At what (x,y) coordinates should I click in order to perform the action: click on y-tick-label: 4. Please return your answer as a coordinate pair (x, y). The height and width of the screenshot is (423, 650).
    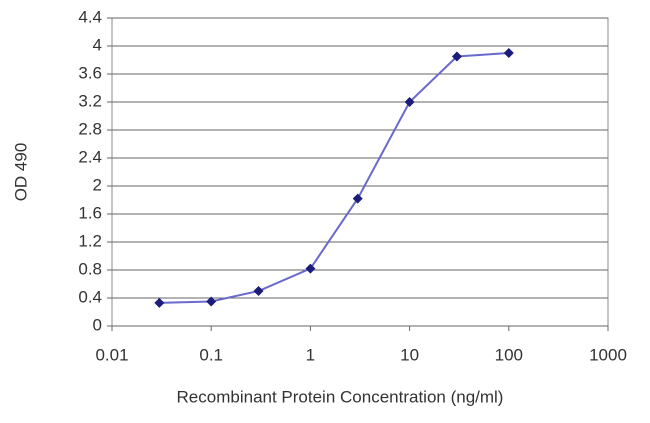
    Looking at the image, I should click on (97, 44).